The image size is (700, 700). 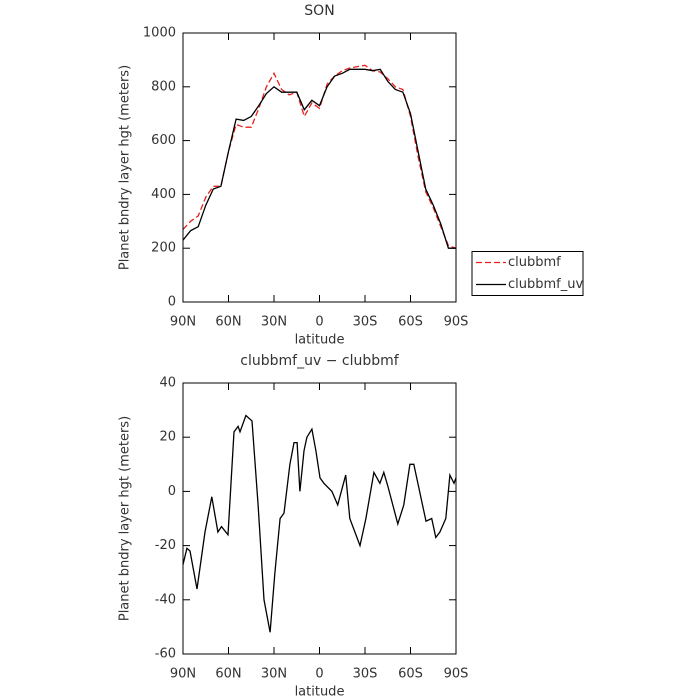 What do you see at coordinates (165, 545) in the screenshot?
I see `y-tick-label: -20` at bounding box center [165, 545].